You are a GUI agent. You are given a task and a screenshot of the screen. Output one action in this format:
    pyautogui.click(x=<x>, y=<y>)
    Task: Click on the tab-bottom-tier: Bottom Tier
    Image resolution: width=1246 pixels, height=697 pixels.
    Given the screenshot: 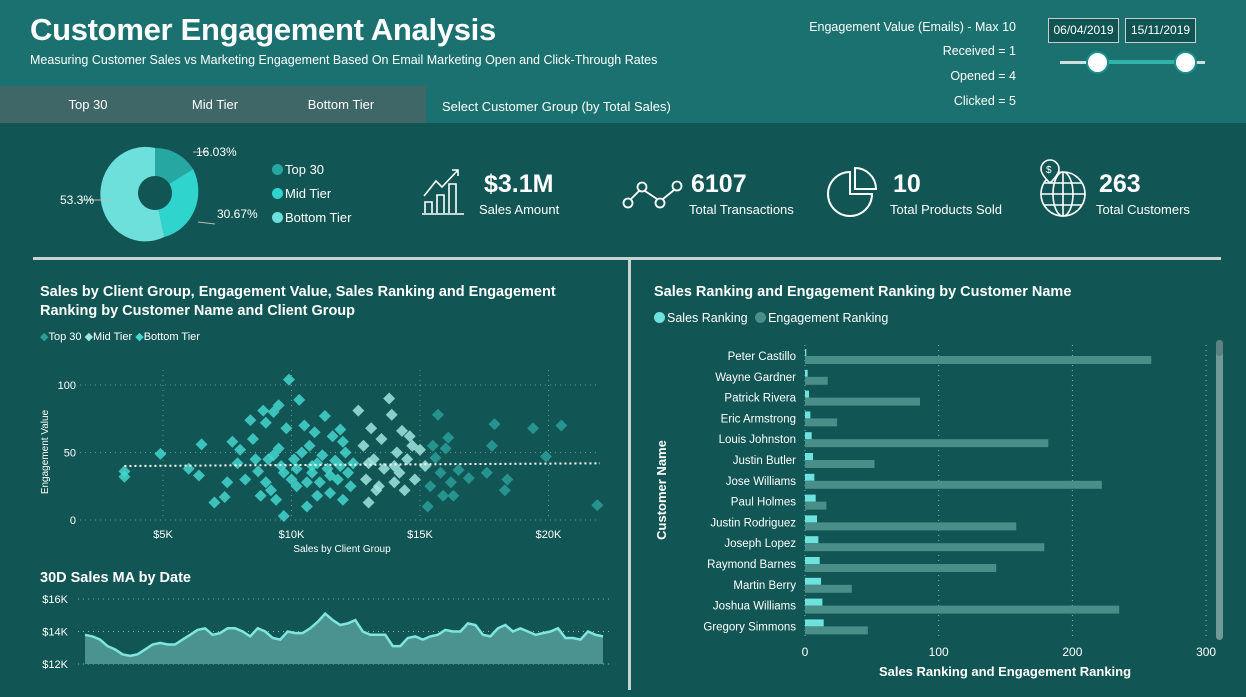 What is the action you would take?
    pyautogui.click(x=341, y=104)
    